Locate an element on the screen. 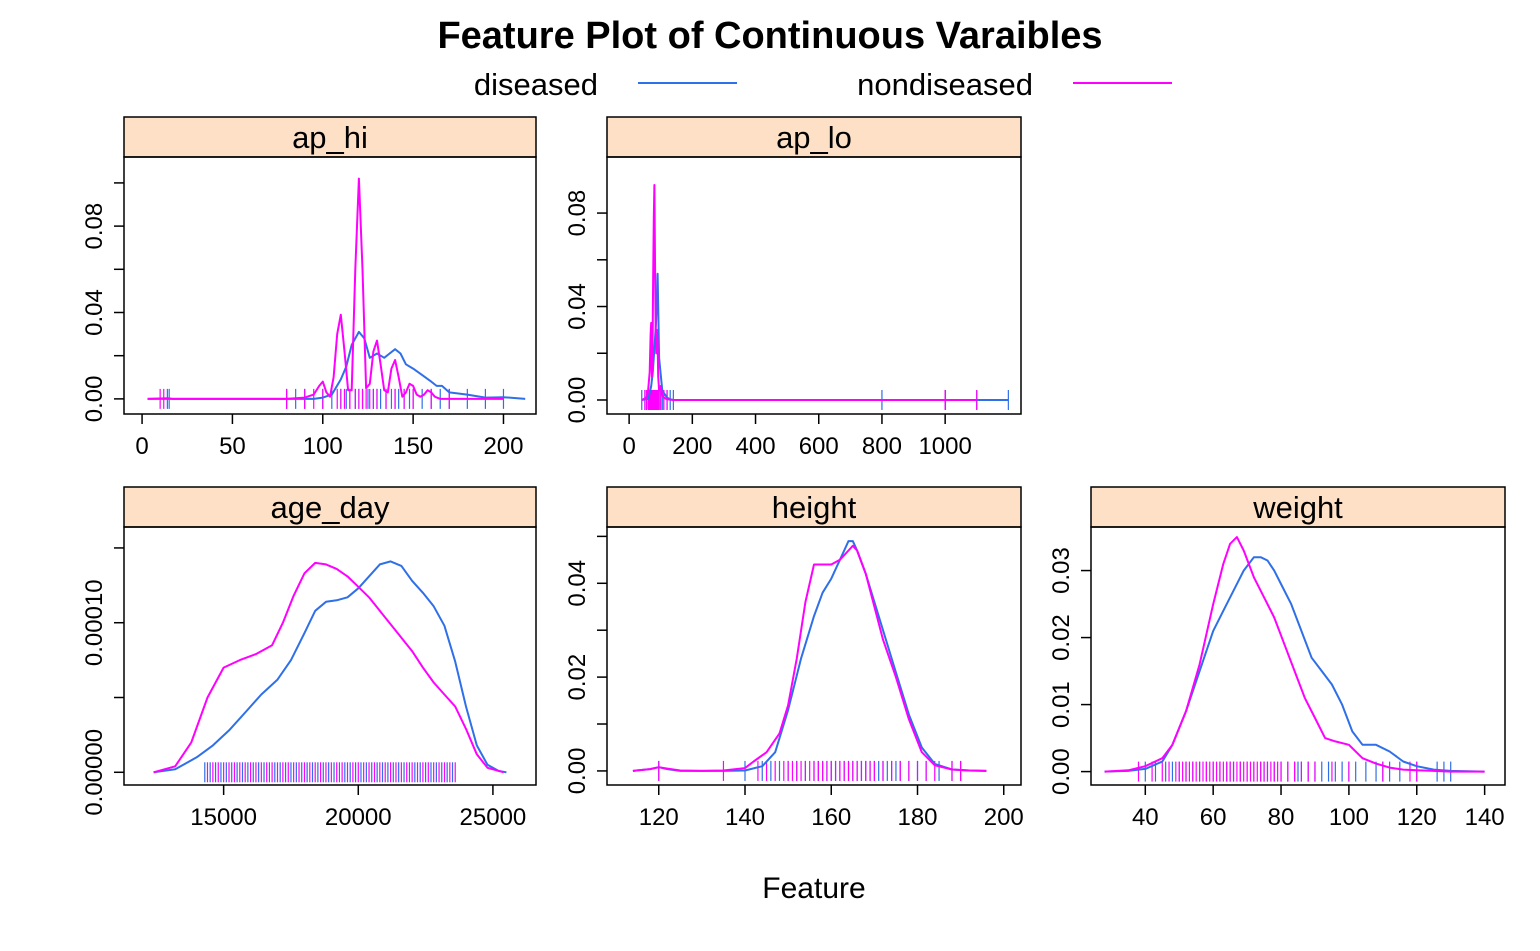 The width and height of the screenshot is (1540, 951). x-tick-label: 160 is located at coordinates (831, 817).